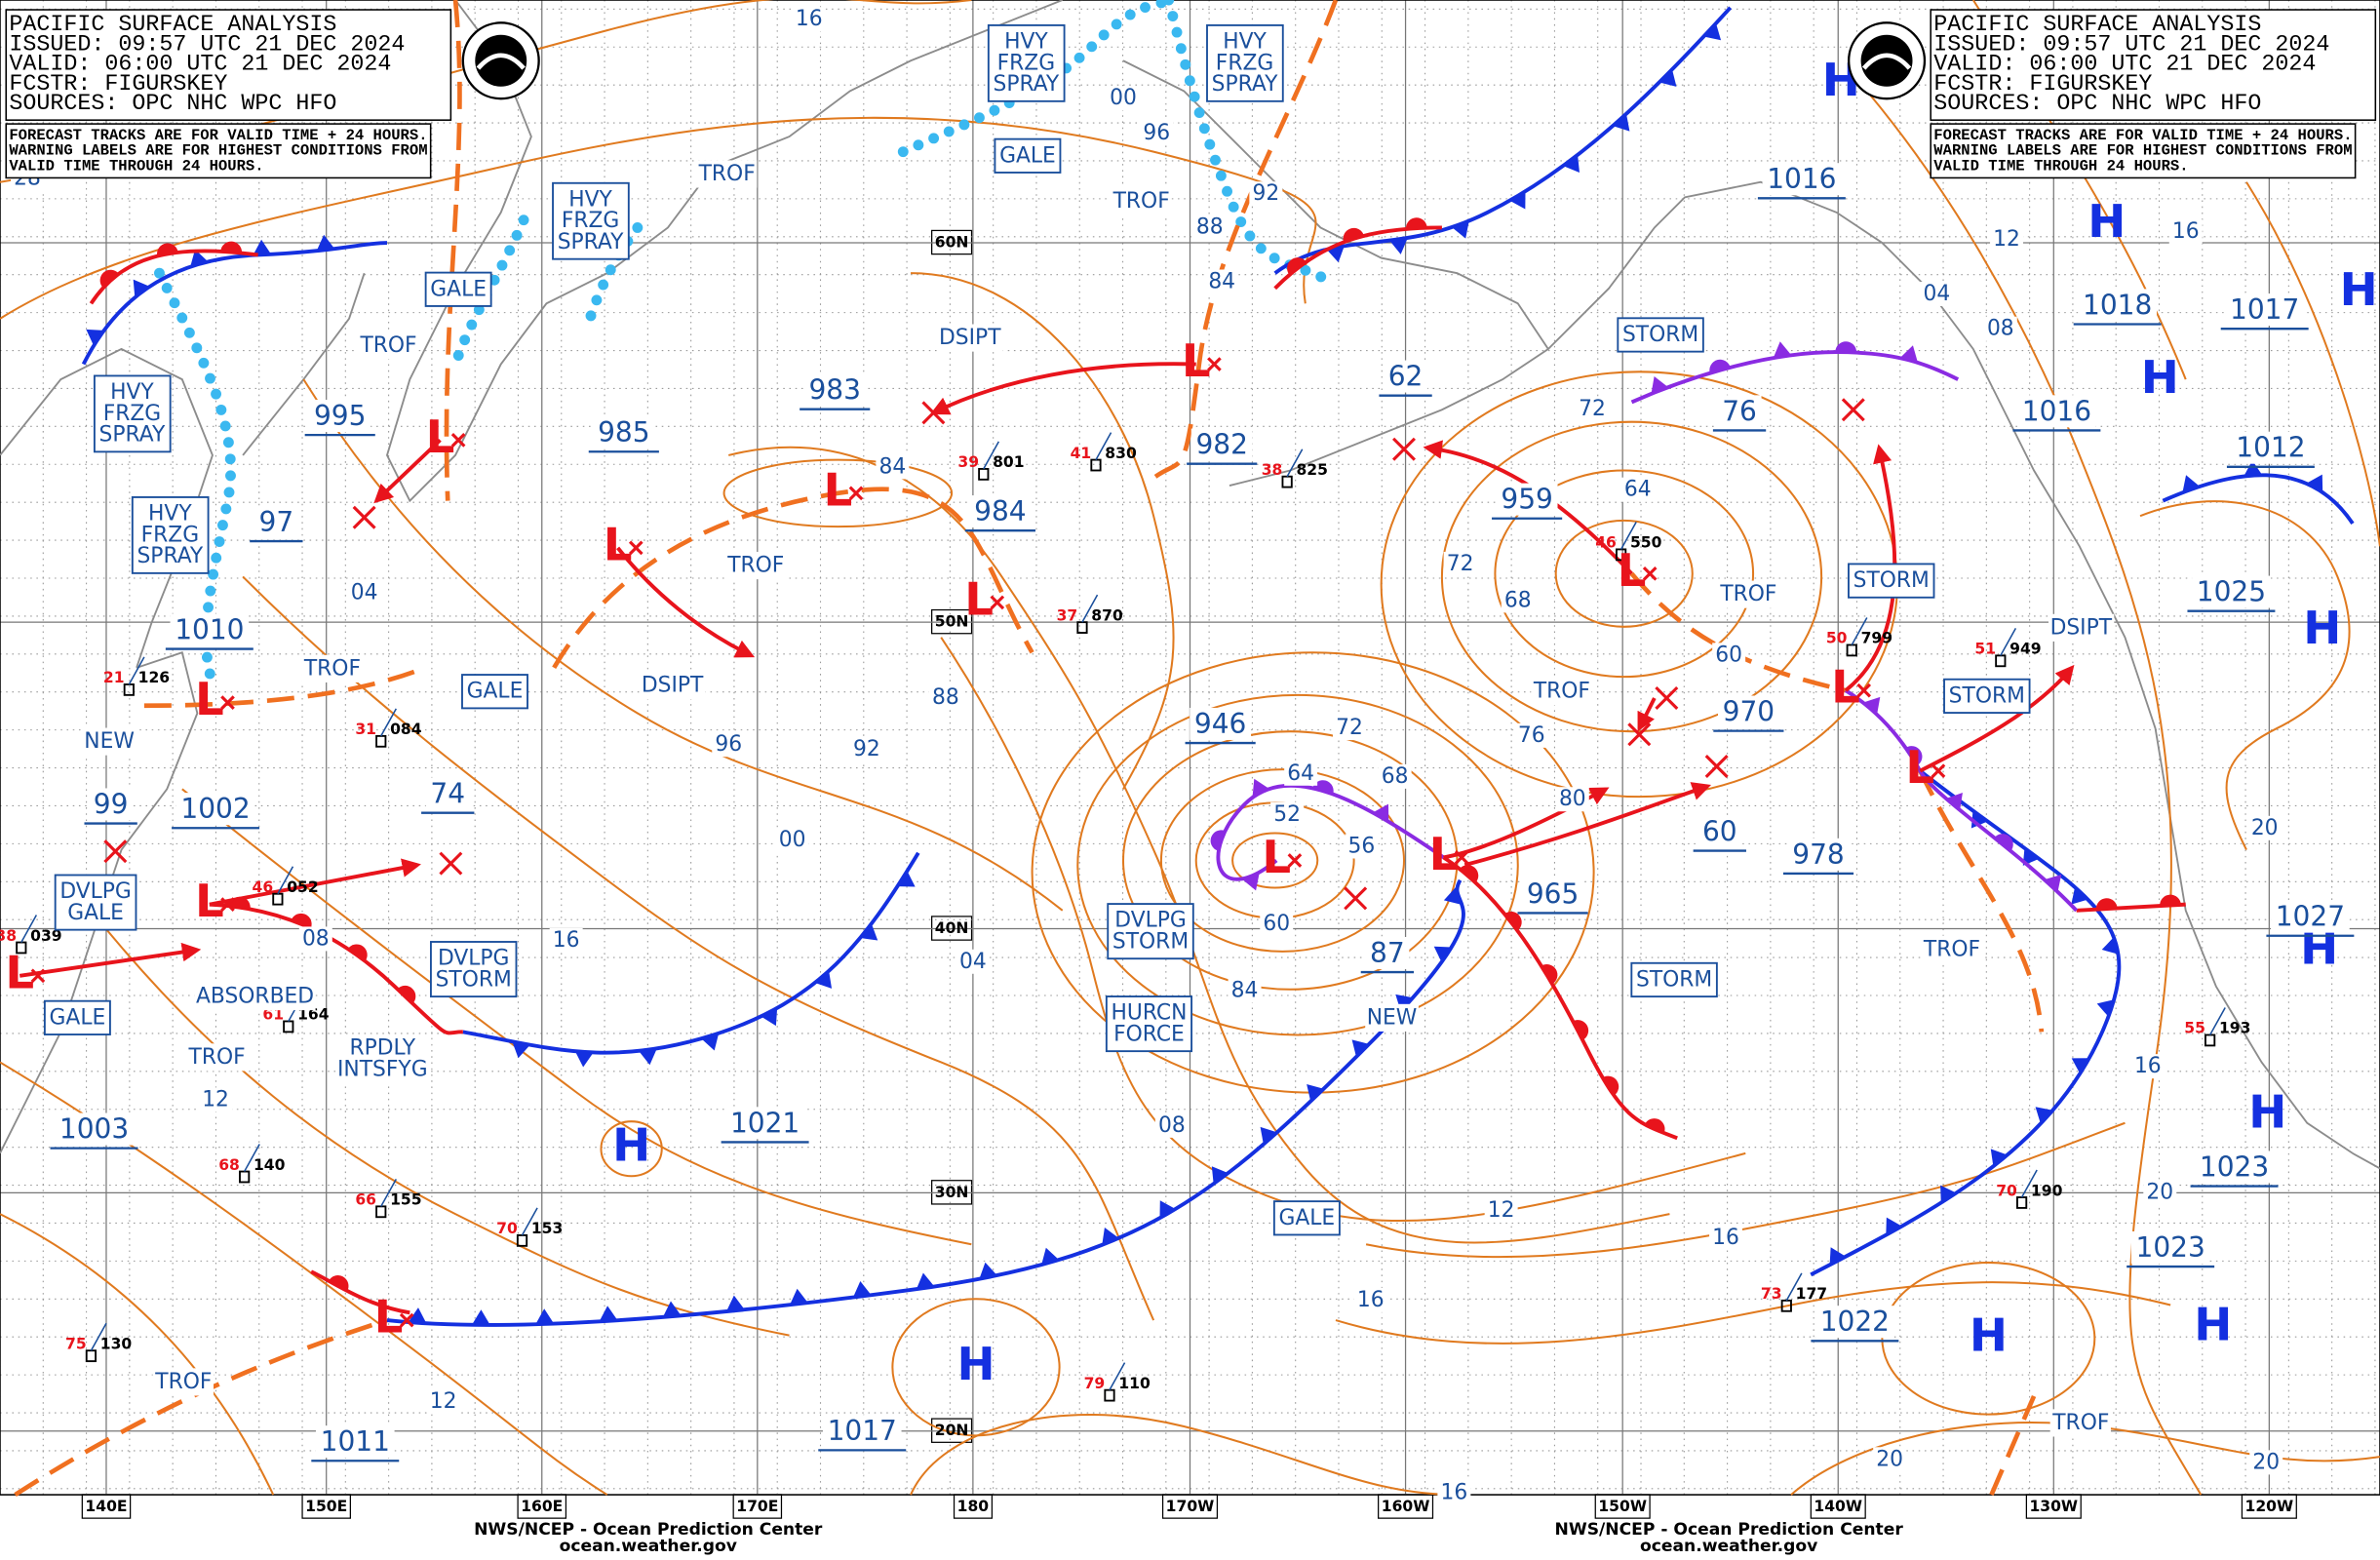 The image size is (2380, 1560). I want to click on longitude-label: 160E, so click(542, 1506).